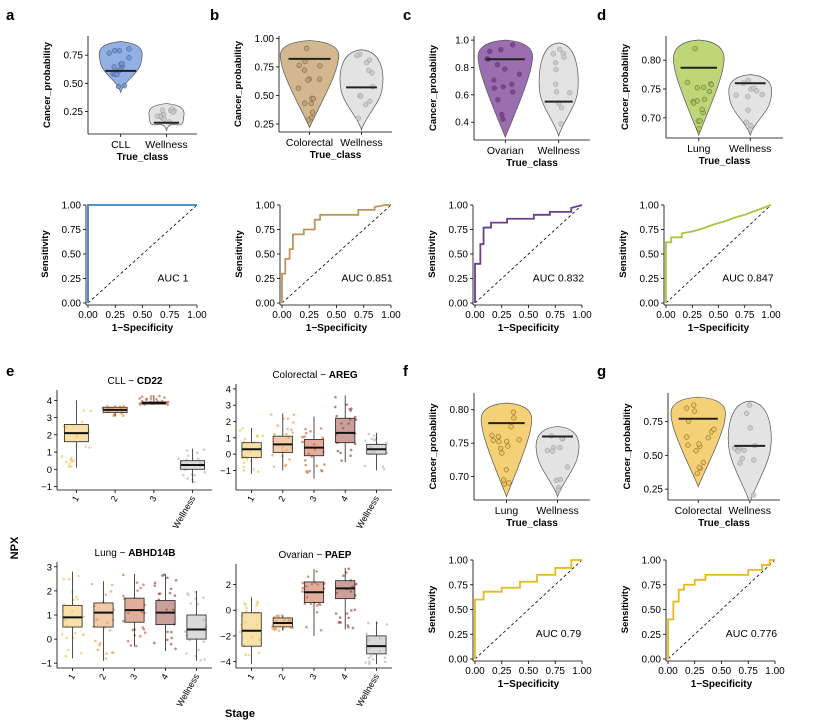  Describe the element at coordinates (459, 279) in the screenshot. I see `c_roc-ytick-label: 0.25` at that location.